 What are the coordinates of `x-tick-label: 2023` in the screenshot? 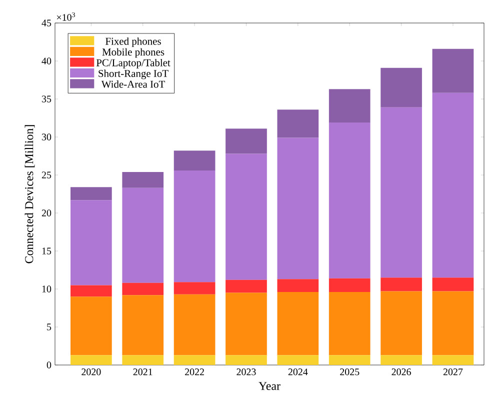 It's located at (246, 372).